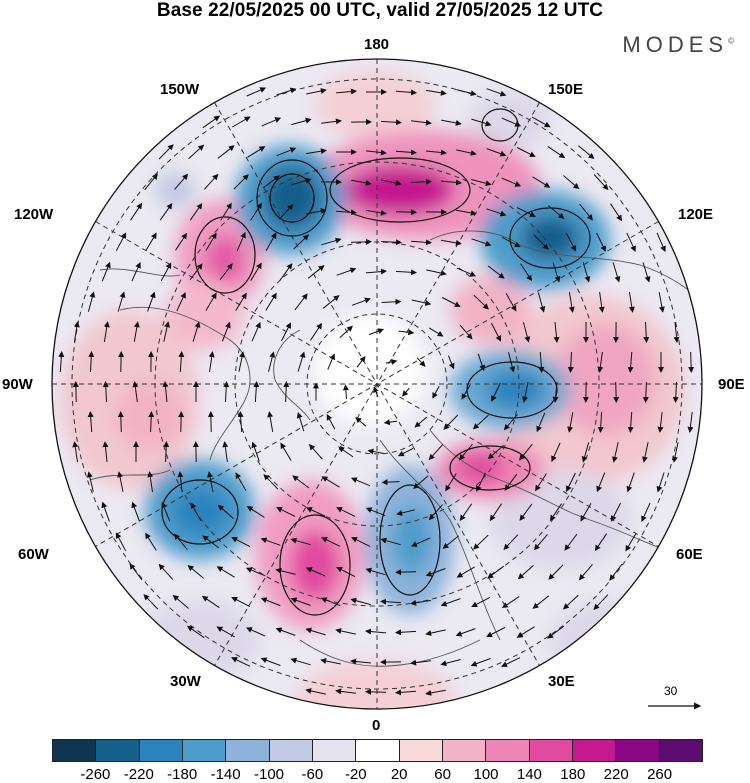 This screenshot has width=750, height=783. Describe the element at coordinates (376, 725) in the screenshot. I see `lon-label-0: 0` at that location.